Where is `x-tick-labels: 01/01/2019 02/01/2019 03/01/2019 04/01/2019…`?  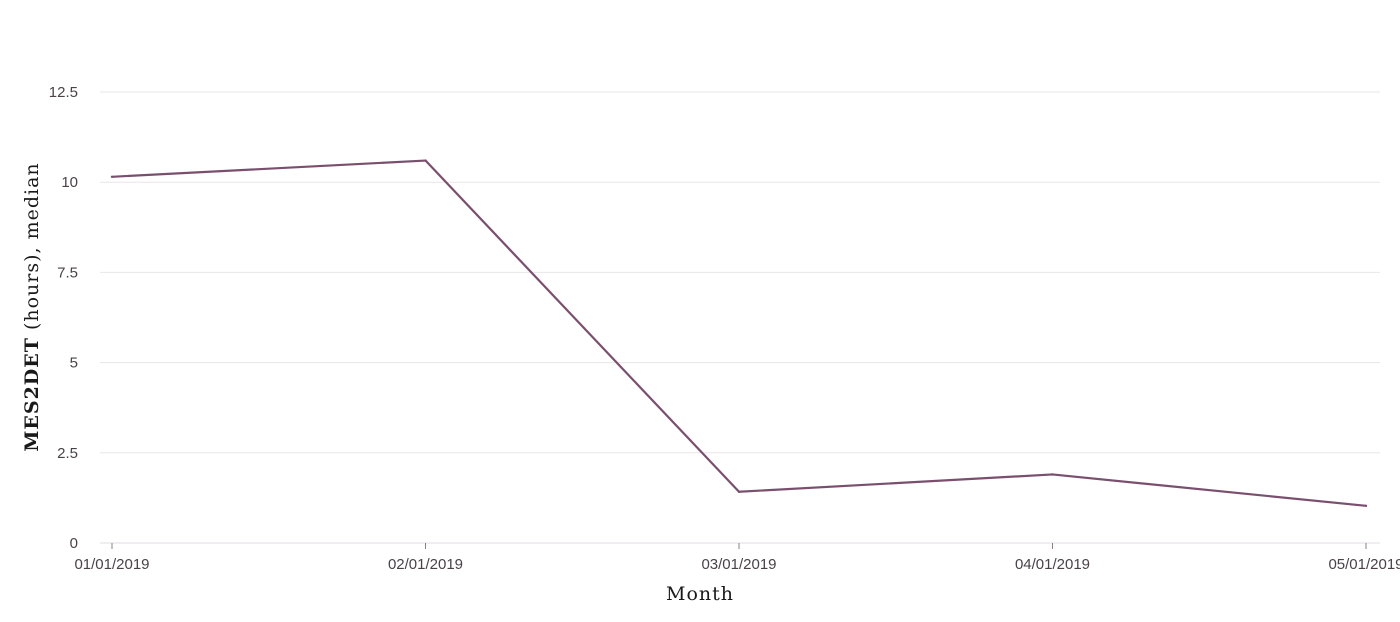 x-tick-labels: 01/01/2019 02/01/2019 03/01/2019 04/01/2019… is located at coordinates (737, 564).